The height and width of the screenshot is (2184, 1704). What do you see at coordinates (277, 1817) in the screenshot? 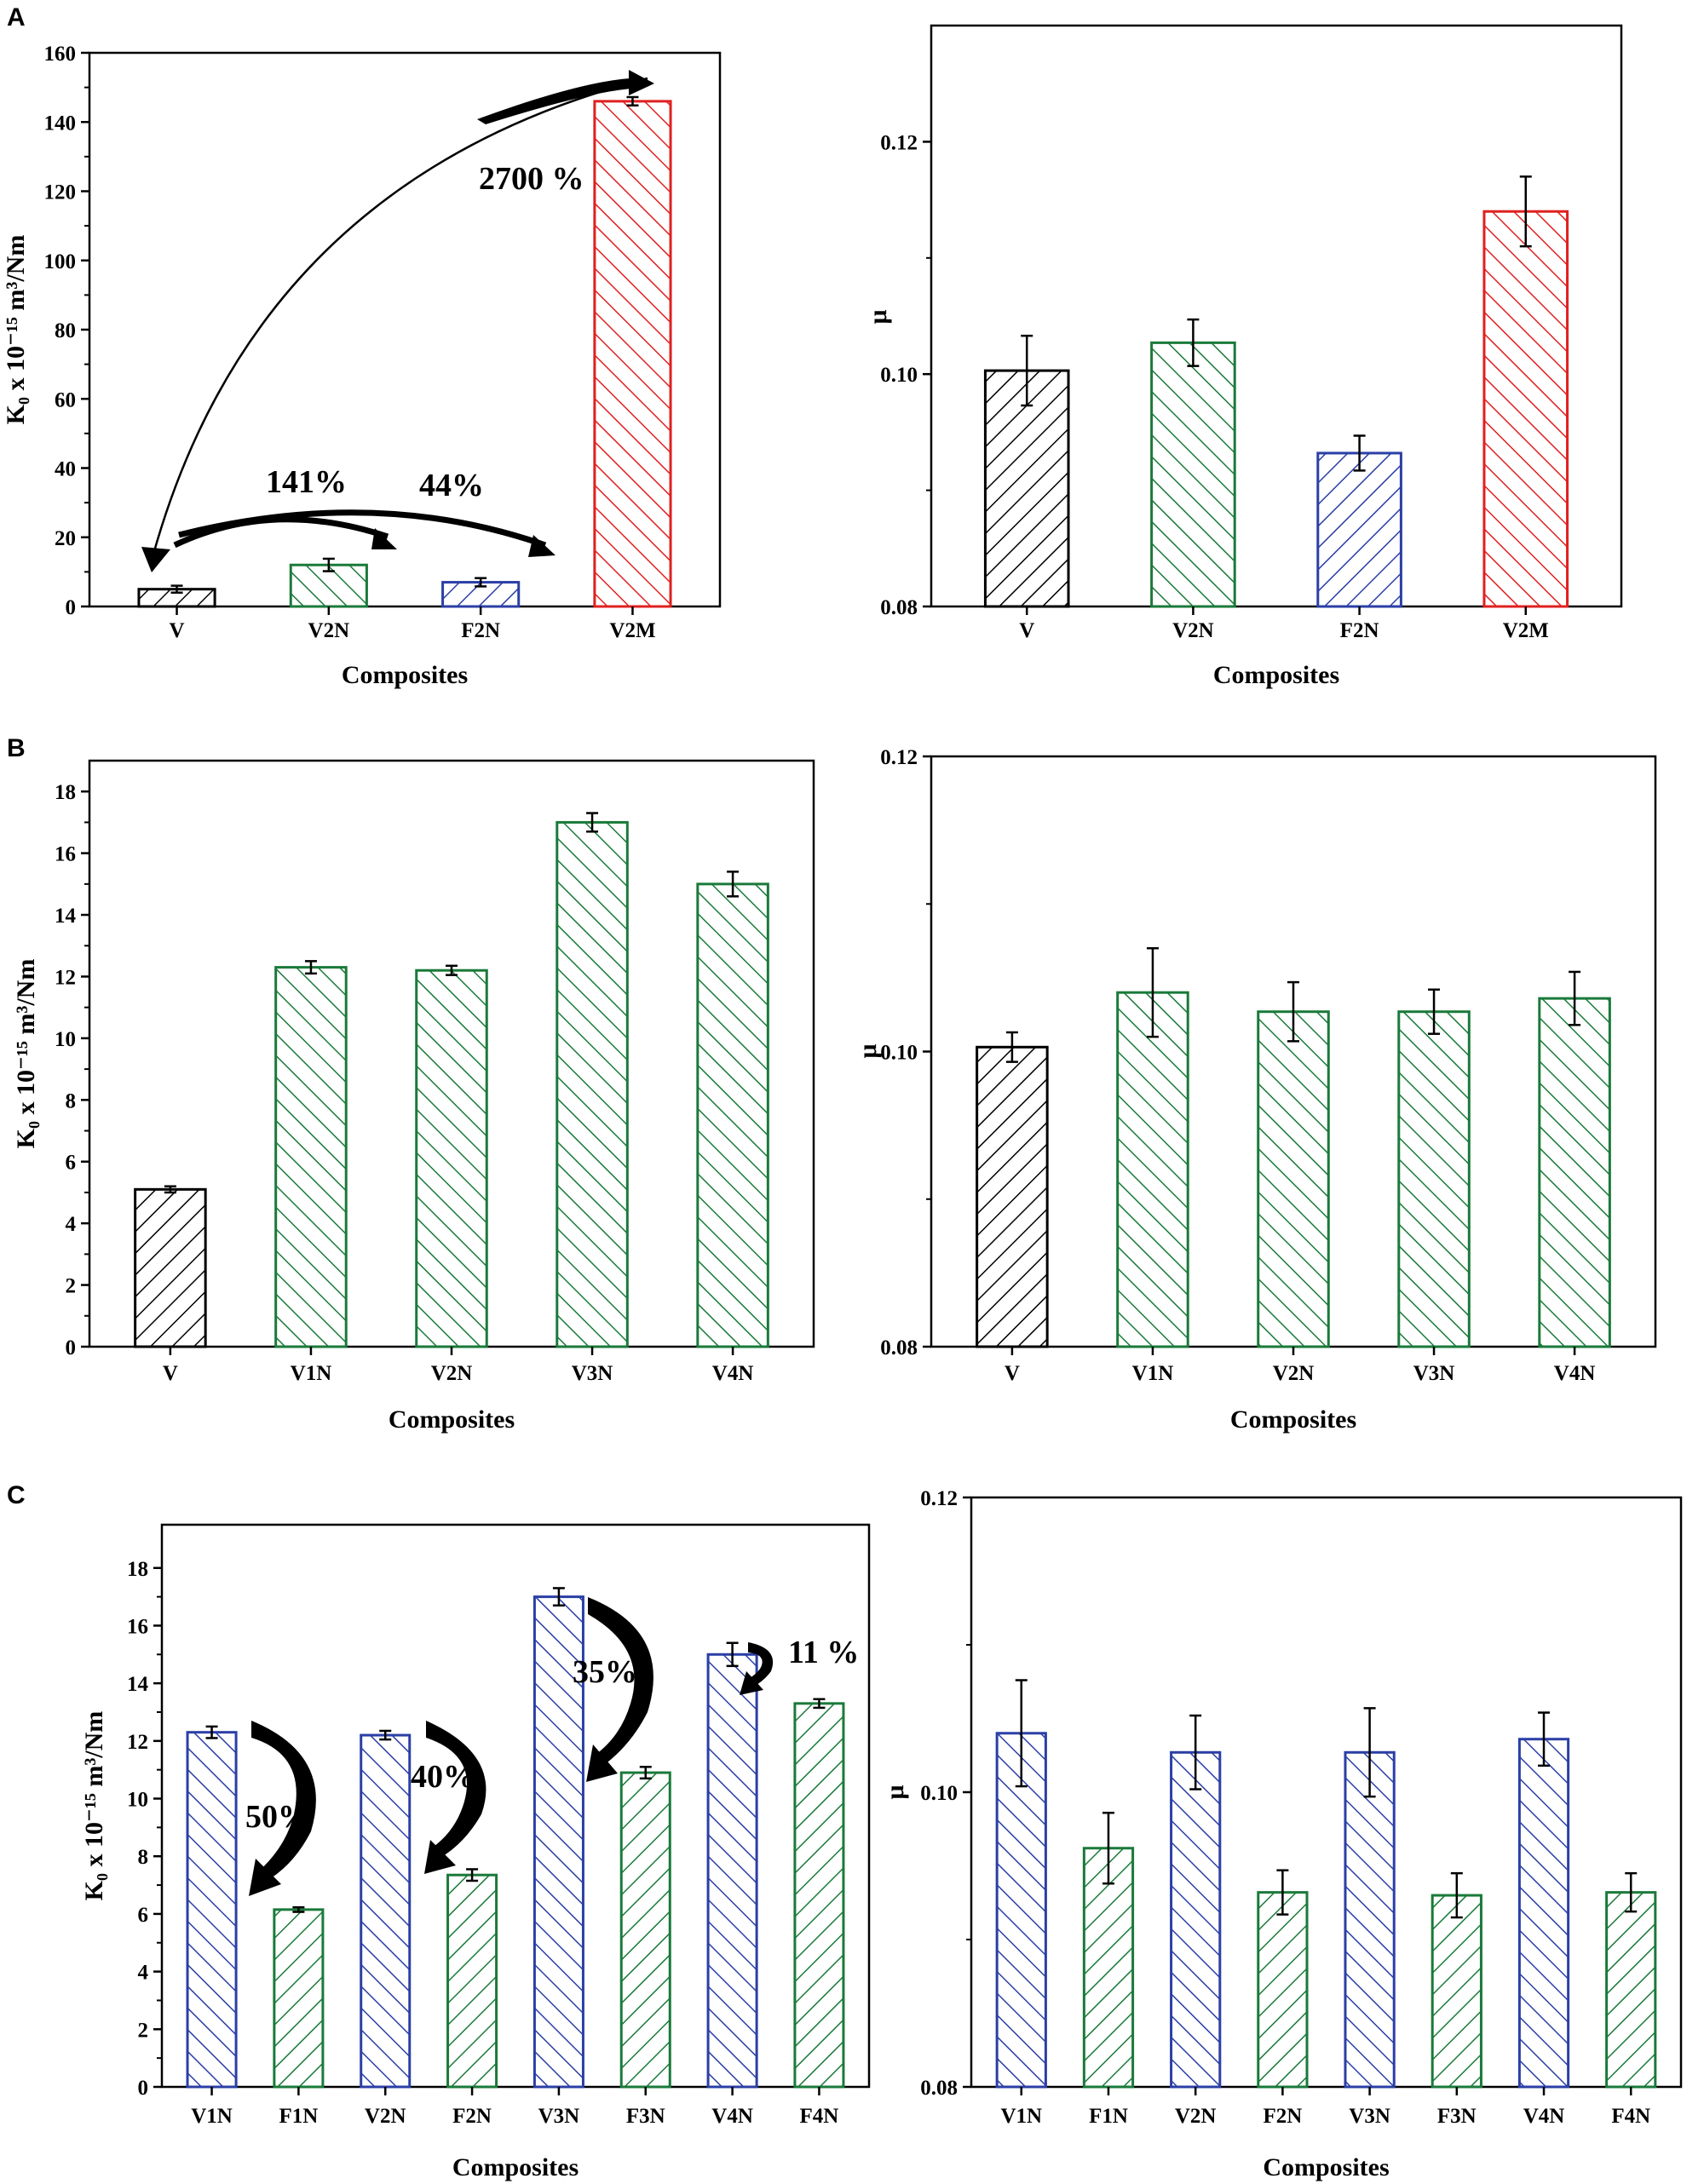
I see `annotation-50: 50%` at bounding box center [277, 1817].